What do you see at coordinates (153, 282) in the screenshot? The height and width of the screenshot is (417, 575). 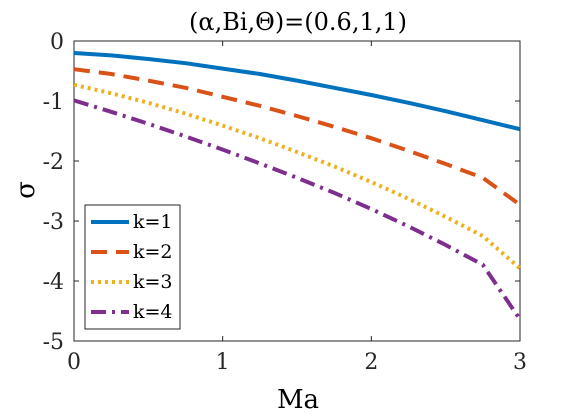 I see `legend-label: k=3` at bounding box center [153, 282].